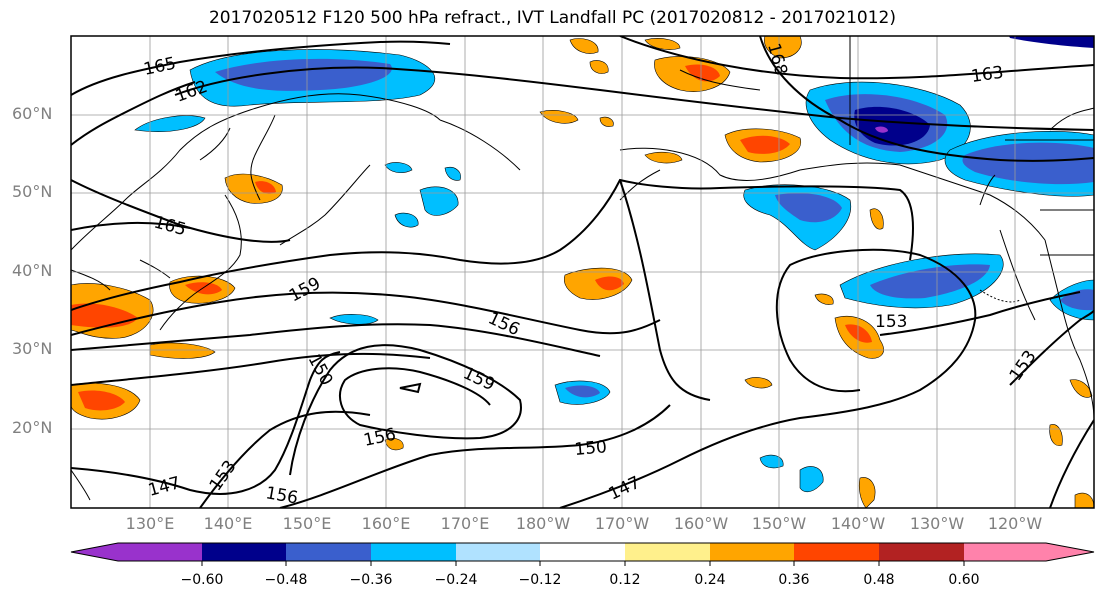 The image size is (1105, 601). What do you see at coordinates (465, 523) in the screenshot?
I see `lon-label: 170°E` at bounding box center [465, 523].